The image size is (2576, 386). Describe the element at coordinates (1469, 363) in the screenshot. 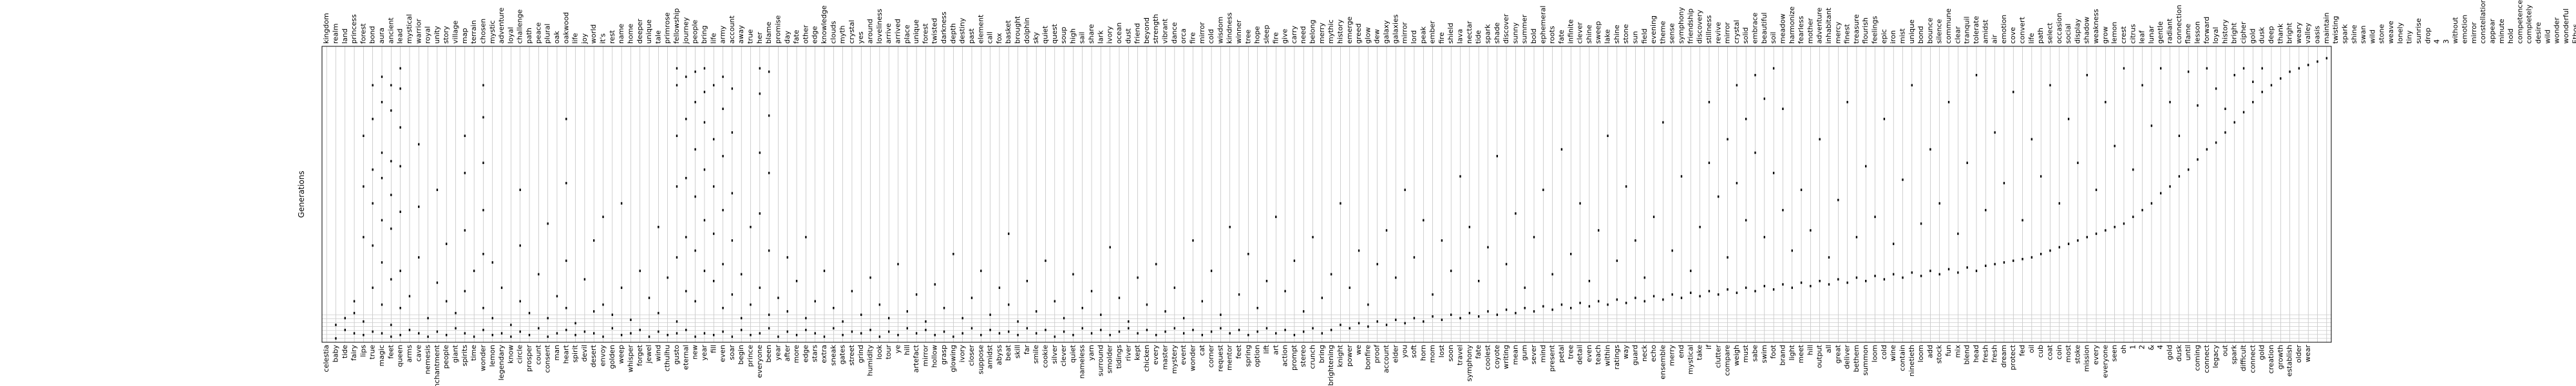

I see `bottom-tick-label: symphony` at that location.